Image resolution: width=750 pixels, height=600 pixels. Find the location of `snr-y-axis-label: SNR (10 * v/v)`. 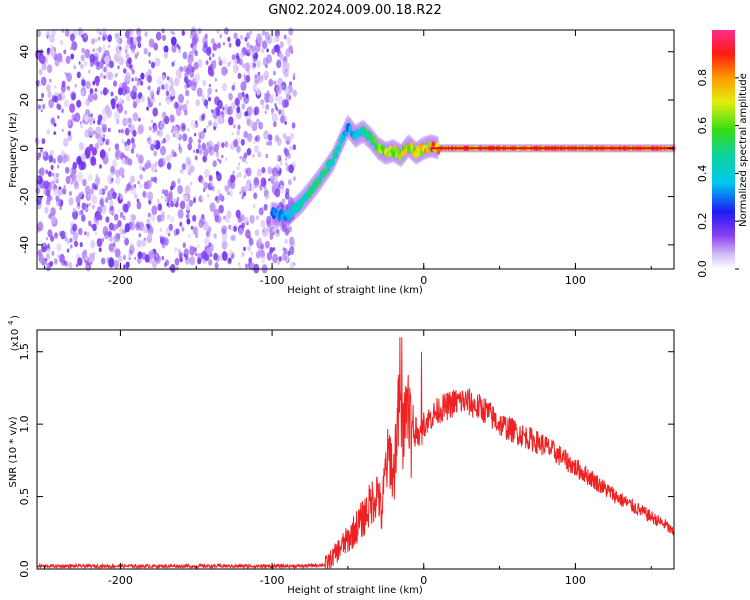

snr-y-axis-label: SNR (10 * v/v) is located at coordinates (13, 451).